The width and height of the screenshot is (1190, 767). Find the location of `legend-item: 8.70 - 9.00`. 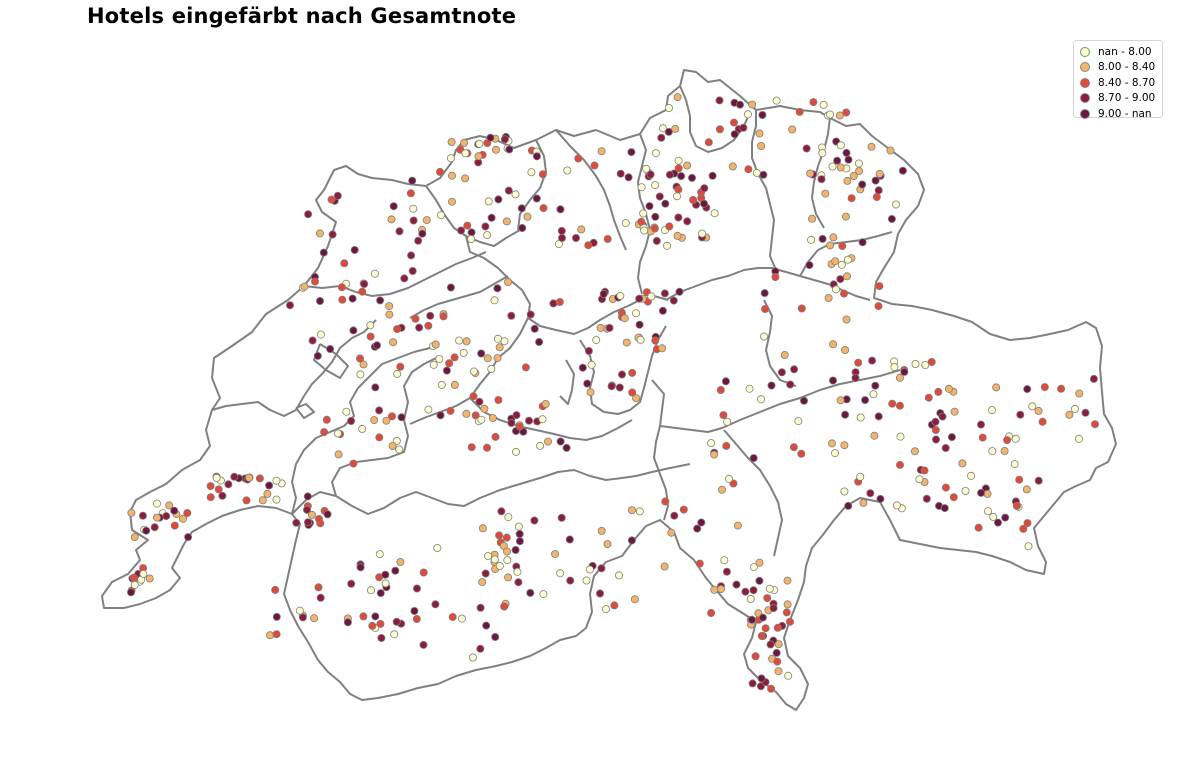

legend-item: 8.70 - 9.00 is located at coordinates (1121, 99).